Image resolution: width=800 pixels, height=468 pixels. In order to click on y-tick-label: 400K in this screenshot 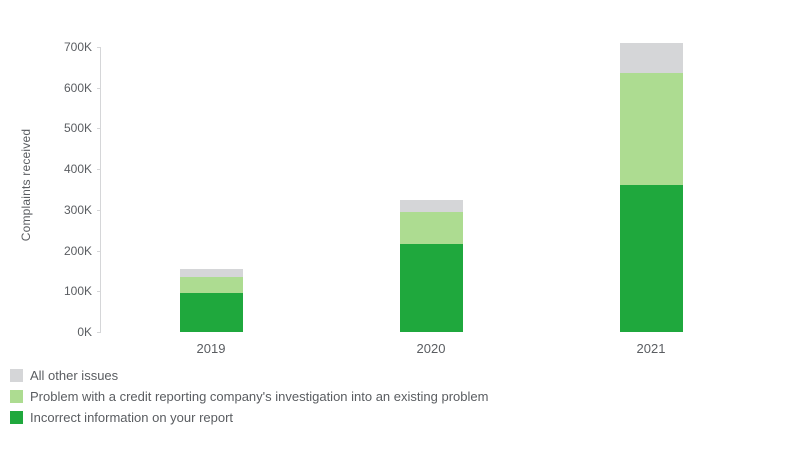, I will do `click(77, 169)`.